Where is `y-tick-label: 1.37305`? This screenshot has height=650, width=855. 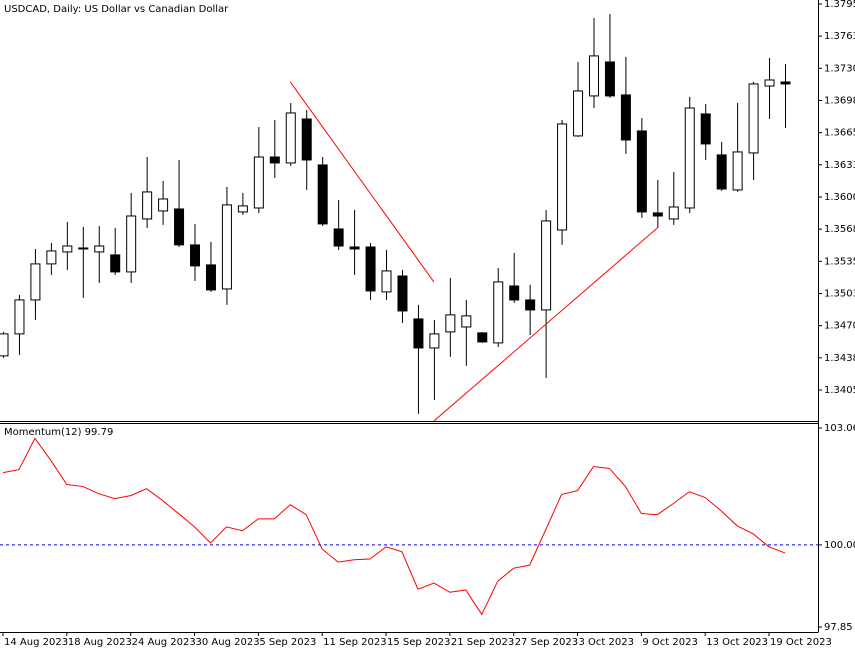 y-tick-label: 1.37305 is located at coordinates (839, 68).